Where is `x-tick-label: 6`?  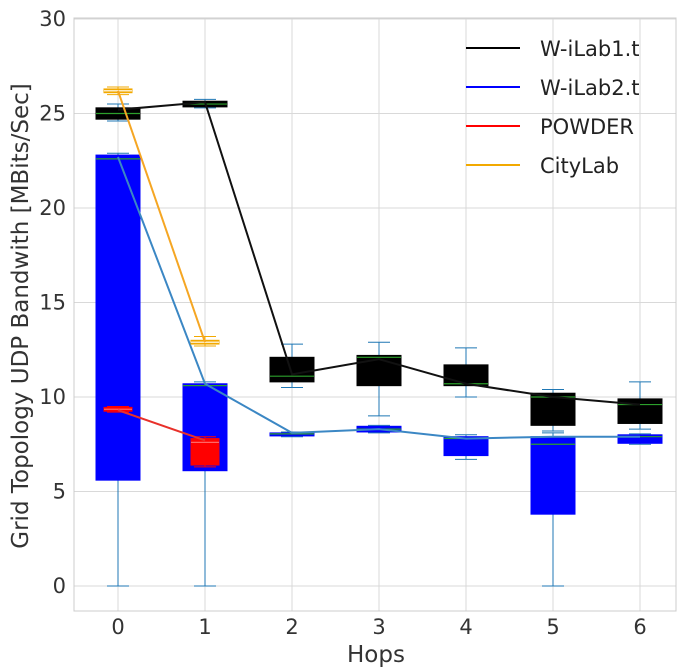
x-tick-label: 6 is located at coordinates (639, 627).